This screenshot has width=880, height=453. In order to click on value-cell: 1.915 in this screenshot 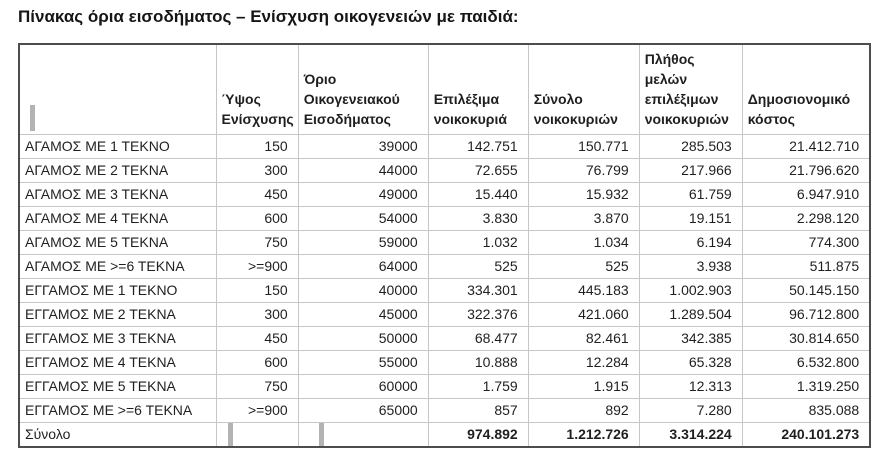, I will do `click(583, 386)`.